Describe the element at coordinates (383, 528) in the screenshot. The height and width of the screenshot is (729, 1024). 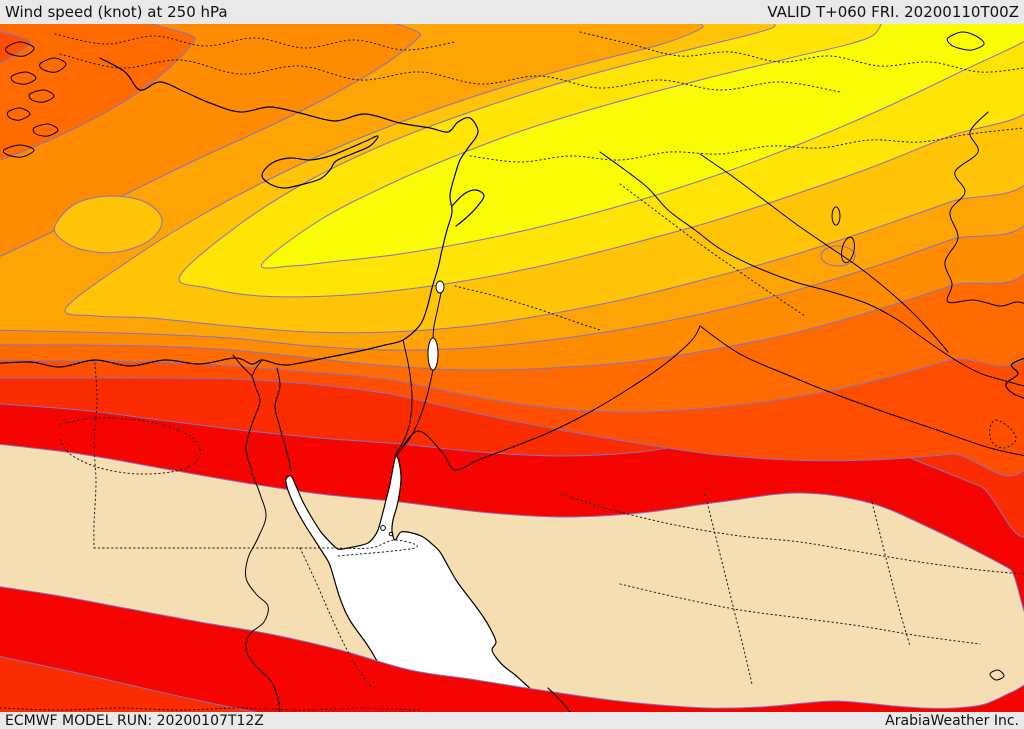
I see `tiran-island` at that location.